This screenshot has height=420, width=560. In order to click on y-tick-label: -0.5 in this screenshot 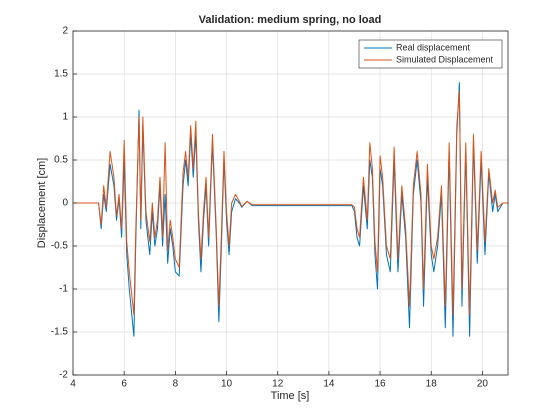, I will do `click(60, 246)`.